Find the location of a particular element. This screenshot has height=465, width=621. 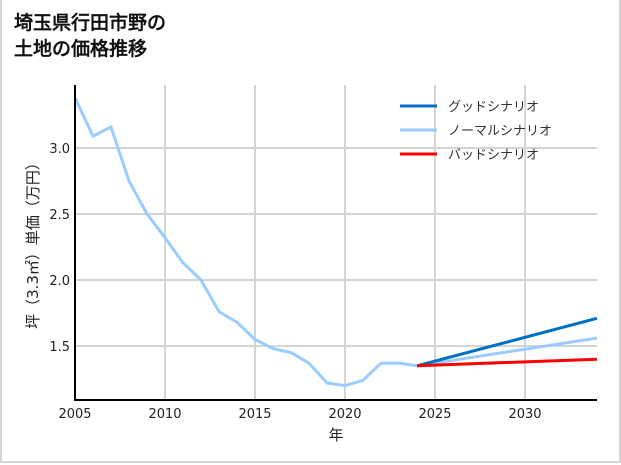

y-tick-label: 2.5 is located at coordinates (59, 215).